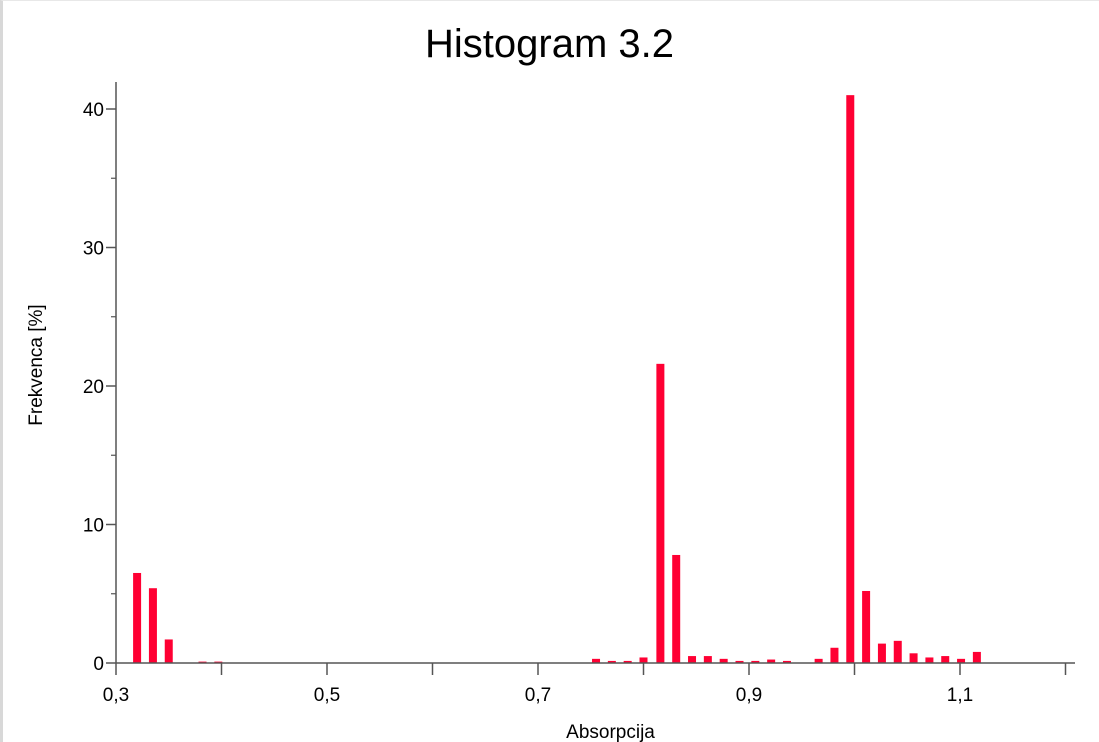  Describe the element at coordinates (549, 44) in the screenshot. I see `chart-title: Histogram 3.2` at that location.